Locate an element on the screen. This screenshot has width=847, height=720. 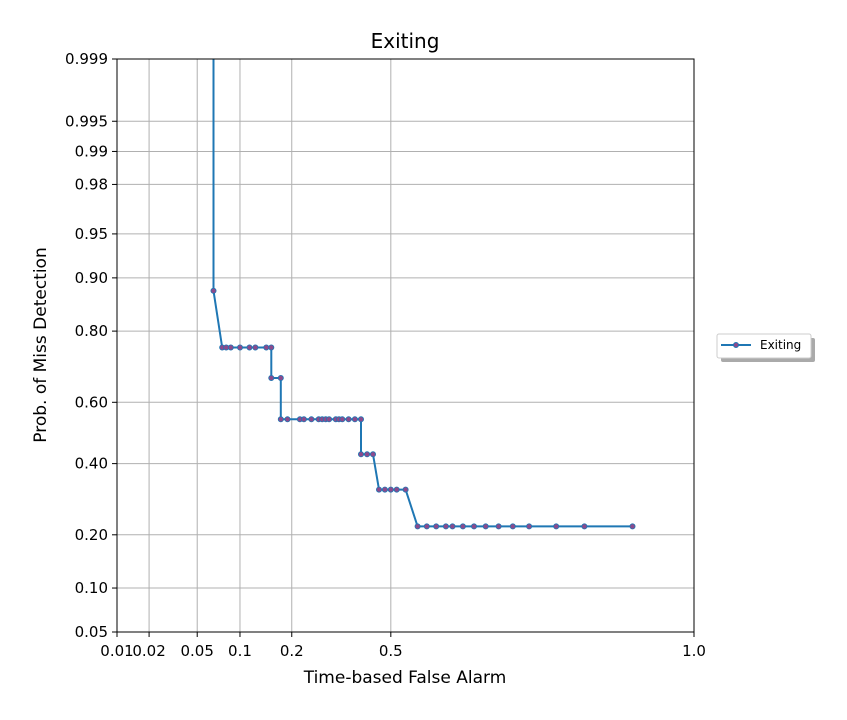
x-tick-label: 0.5 is located at coordinates (391, 651).